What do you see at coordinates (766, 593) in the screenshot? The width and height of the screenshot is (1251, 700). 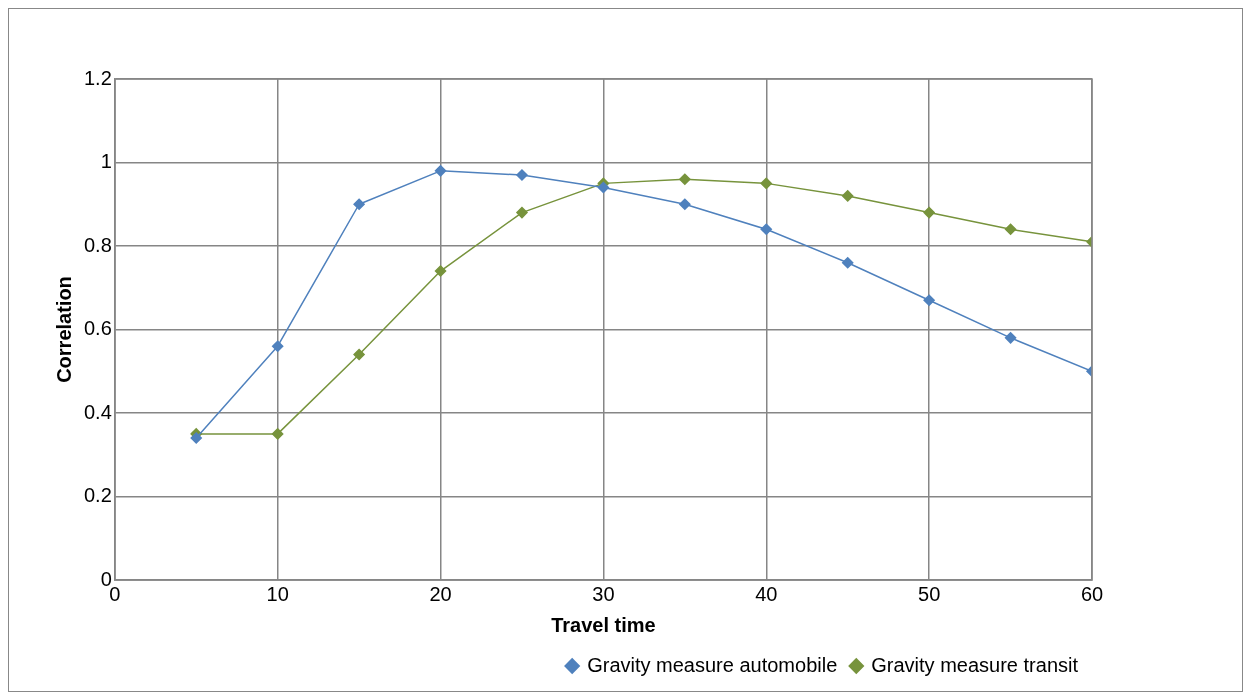 I see `x-tick-label: 40` at bounding box center [766, 593].